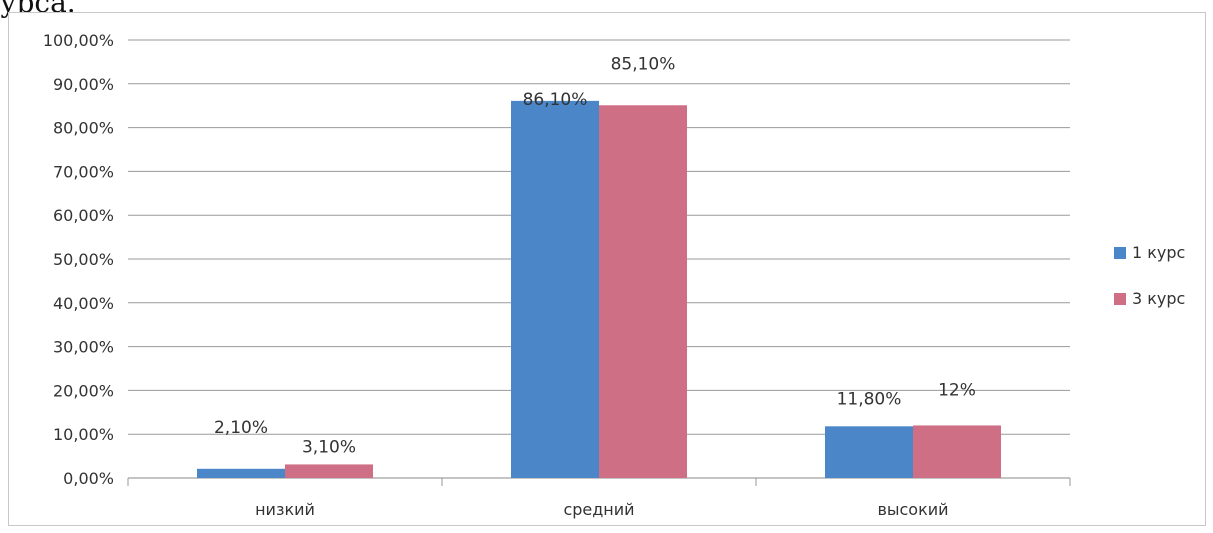  I want to click on legend: 1 курс 3 курс, so click(1149, 275).